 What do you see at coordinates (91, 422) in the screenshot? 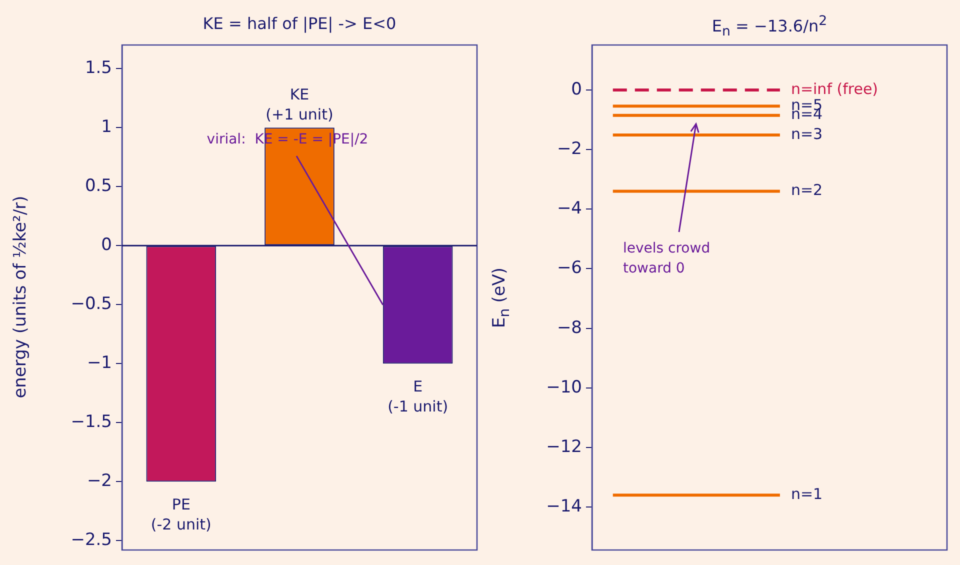
I see `y-tick-label: −1.5` at bounding box center [91, 422].